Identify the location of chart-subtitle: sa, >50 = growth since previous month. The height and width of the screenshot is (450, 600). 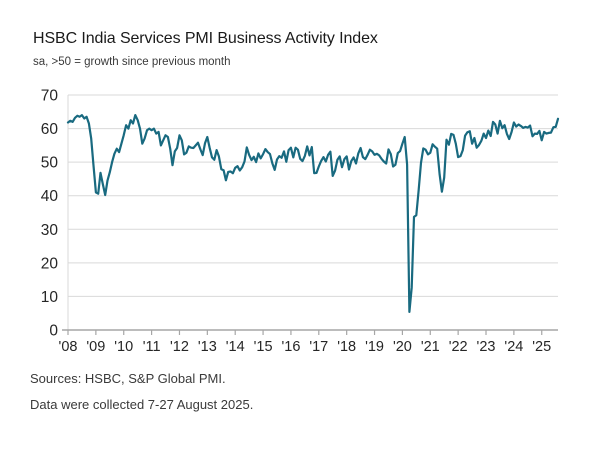
(132, 62).